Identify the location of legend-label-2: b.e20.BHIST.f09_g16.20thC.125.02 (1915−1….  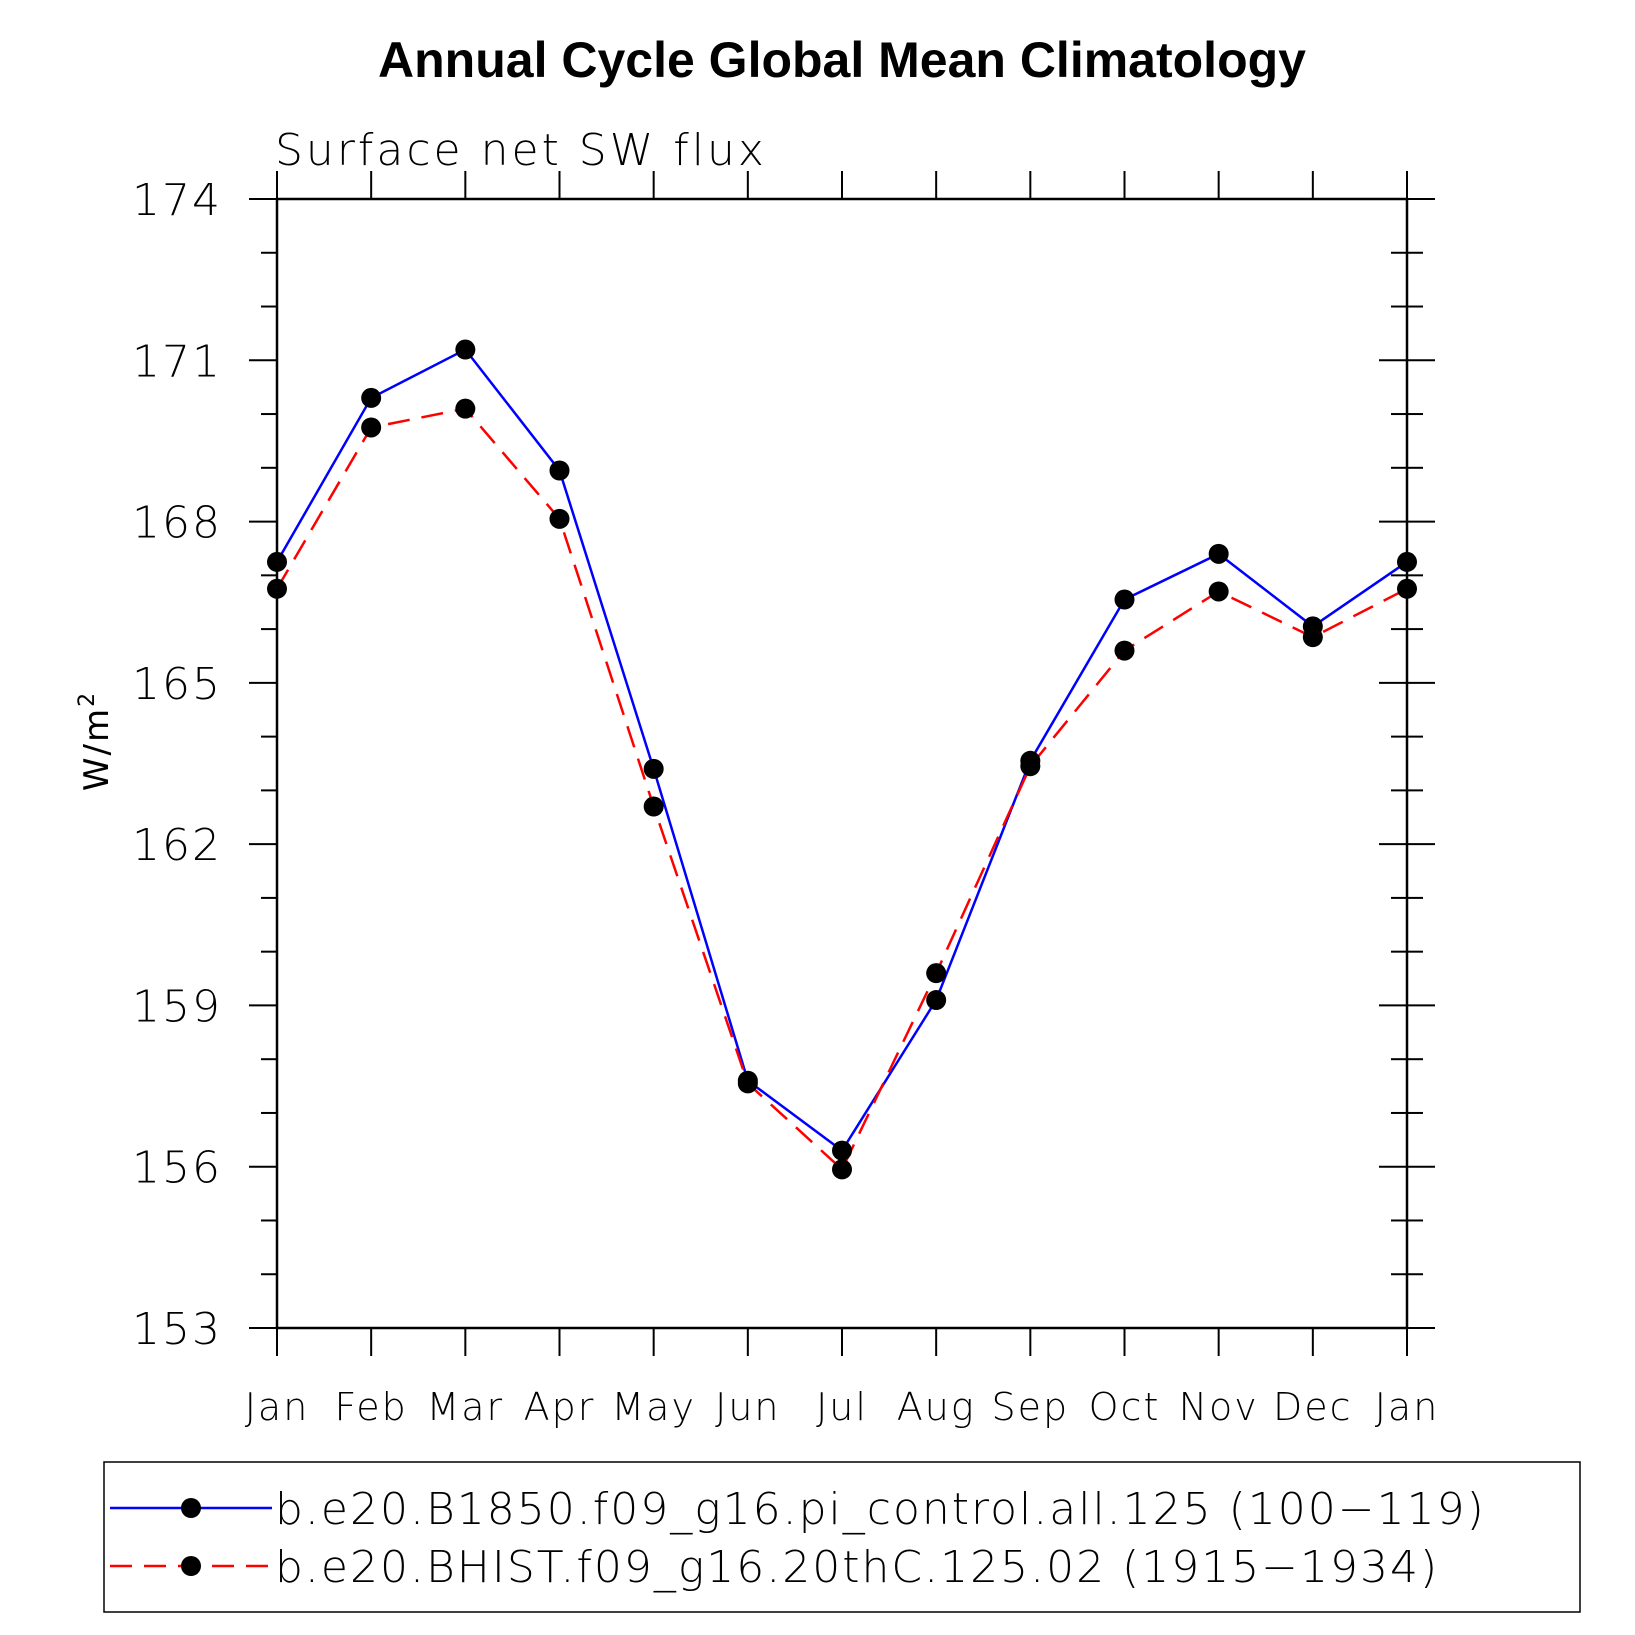
(857, 1567).